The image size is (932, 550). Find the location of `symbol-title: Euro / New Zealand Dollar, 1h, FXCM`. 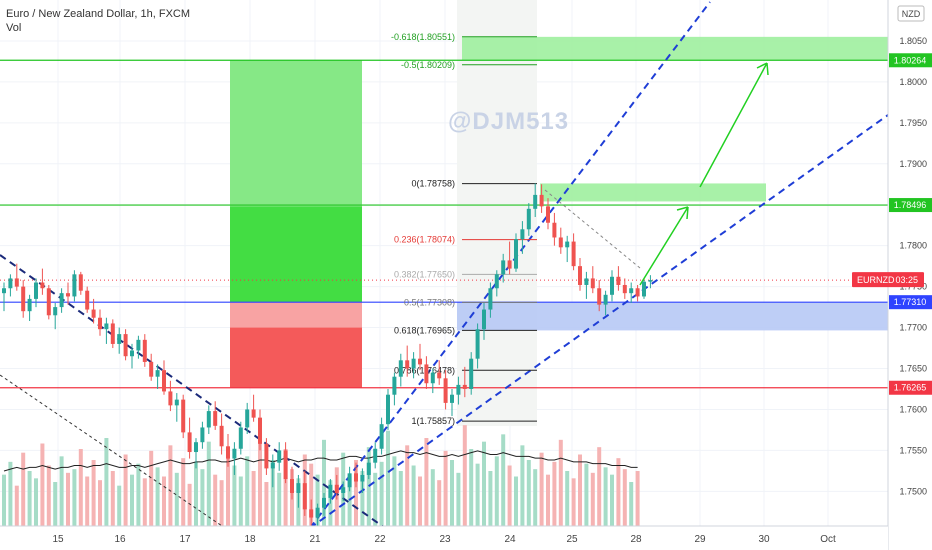

symbol-title: Euro / New Zealand Dollar, 1h, FXCM is located at coordinates (98, 14).